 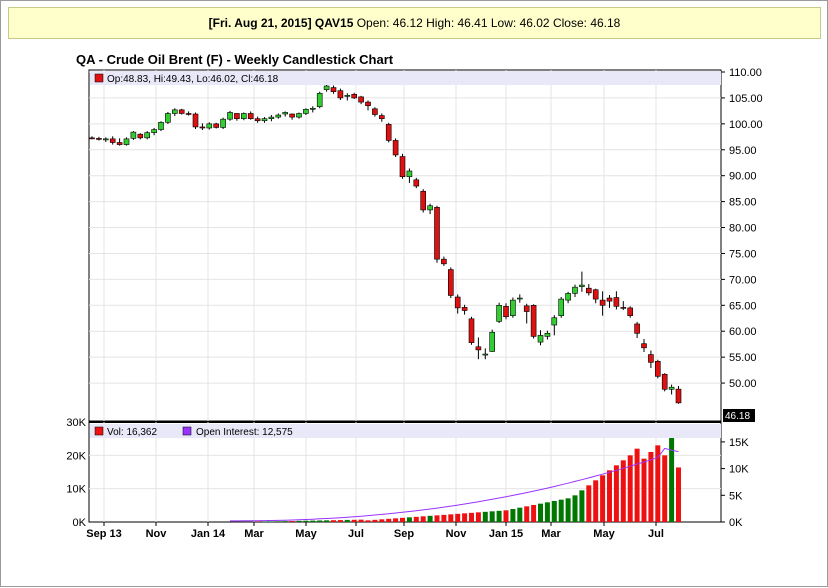 What do you see at coordinates (743, 254) in the screenshot?
I see `price-tick-label: 75.00` at bounding box center [743, 254].